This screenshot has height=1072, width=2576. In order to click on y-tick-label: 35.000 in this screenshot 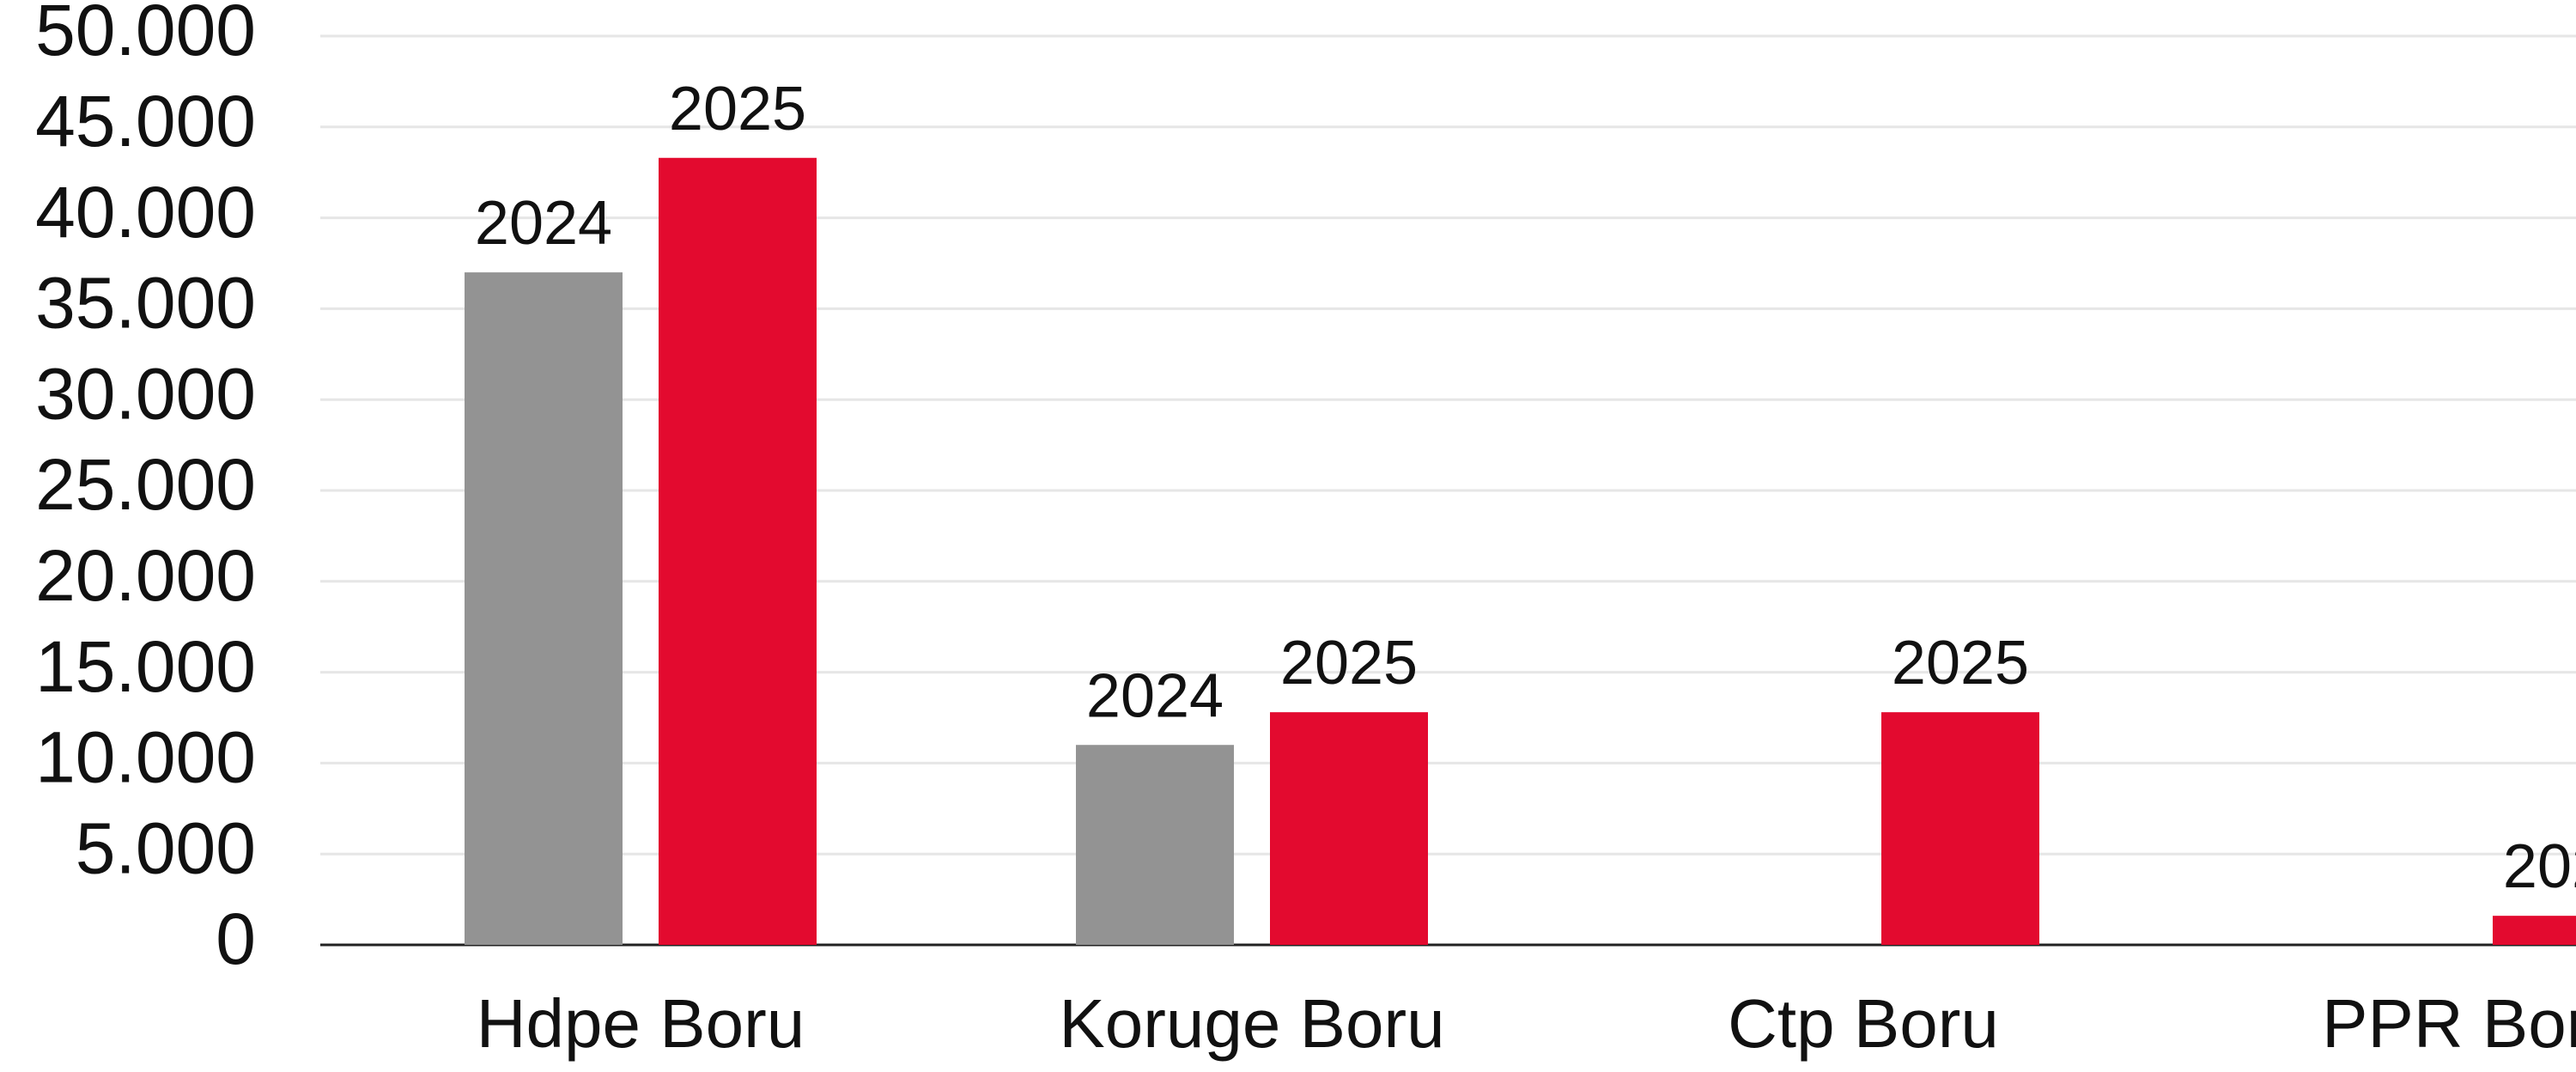, I will do `click(145, 303)`.